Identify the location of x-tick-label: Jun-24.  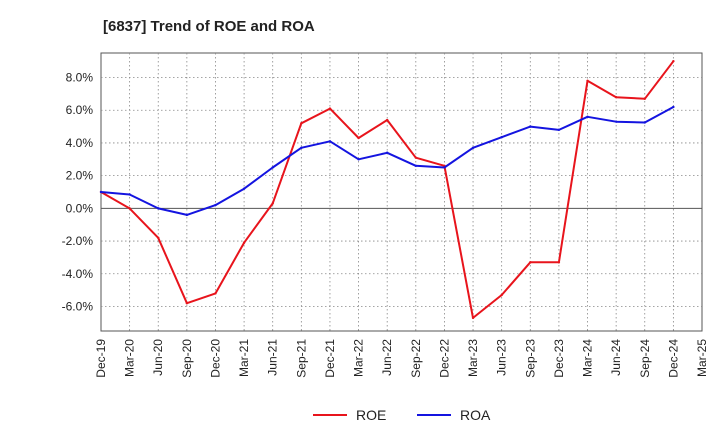
(616, 357).